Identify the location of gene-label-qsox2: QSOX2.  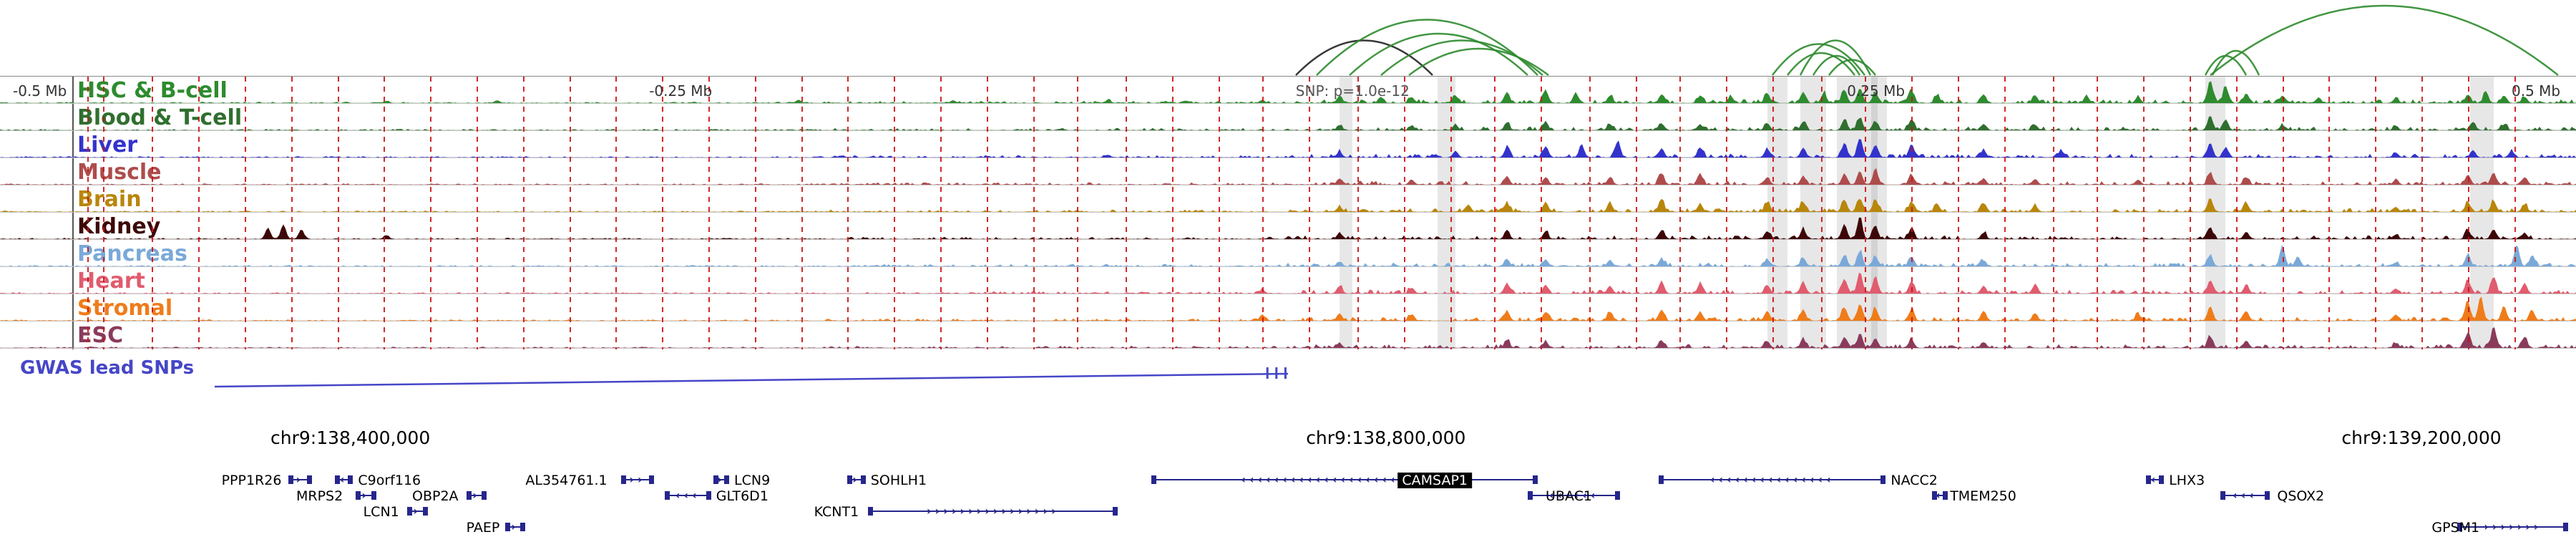
(2301, 496).